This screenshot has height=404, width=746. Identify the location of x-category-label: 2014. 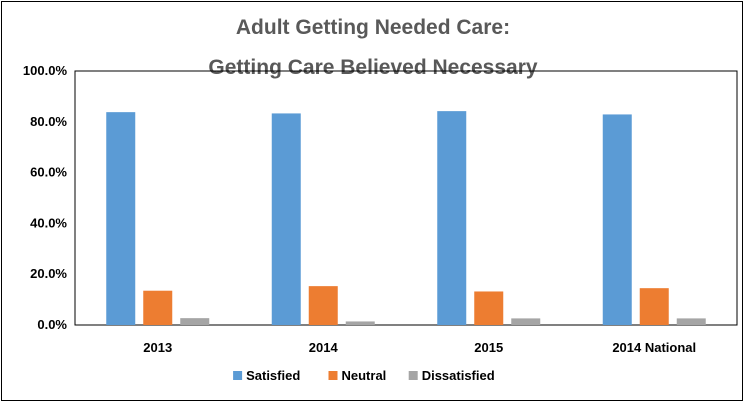
(324, 347).